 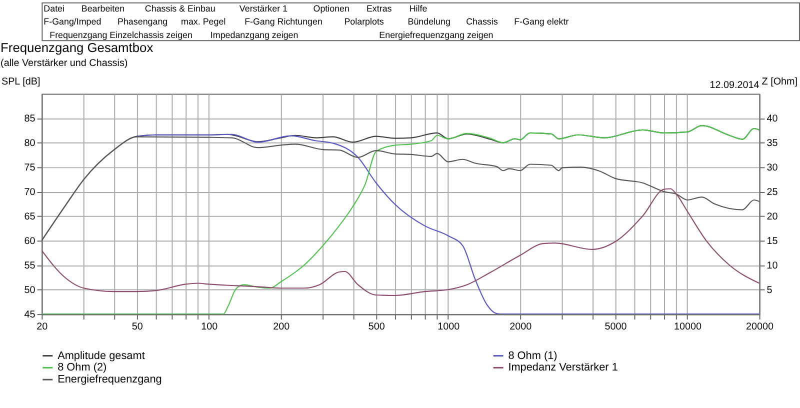 I want to click on y2-tick-label: 10, so click(x=772, y=266).